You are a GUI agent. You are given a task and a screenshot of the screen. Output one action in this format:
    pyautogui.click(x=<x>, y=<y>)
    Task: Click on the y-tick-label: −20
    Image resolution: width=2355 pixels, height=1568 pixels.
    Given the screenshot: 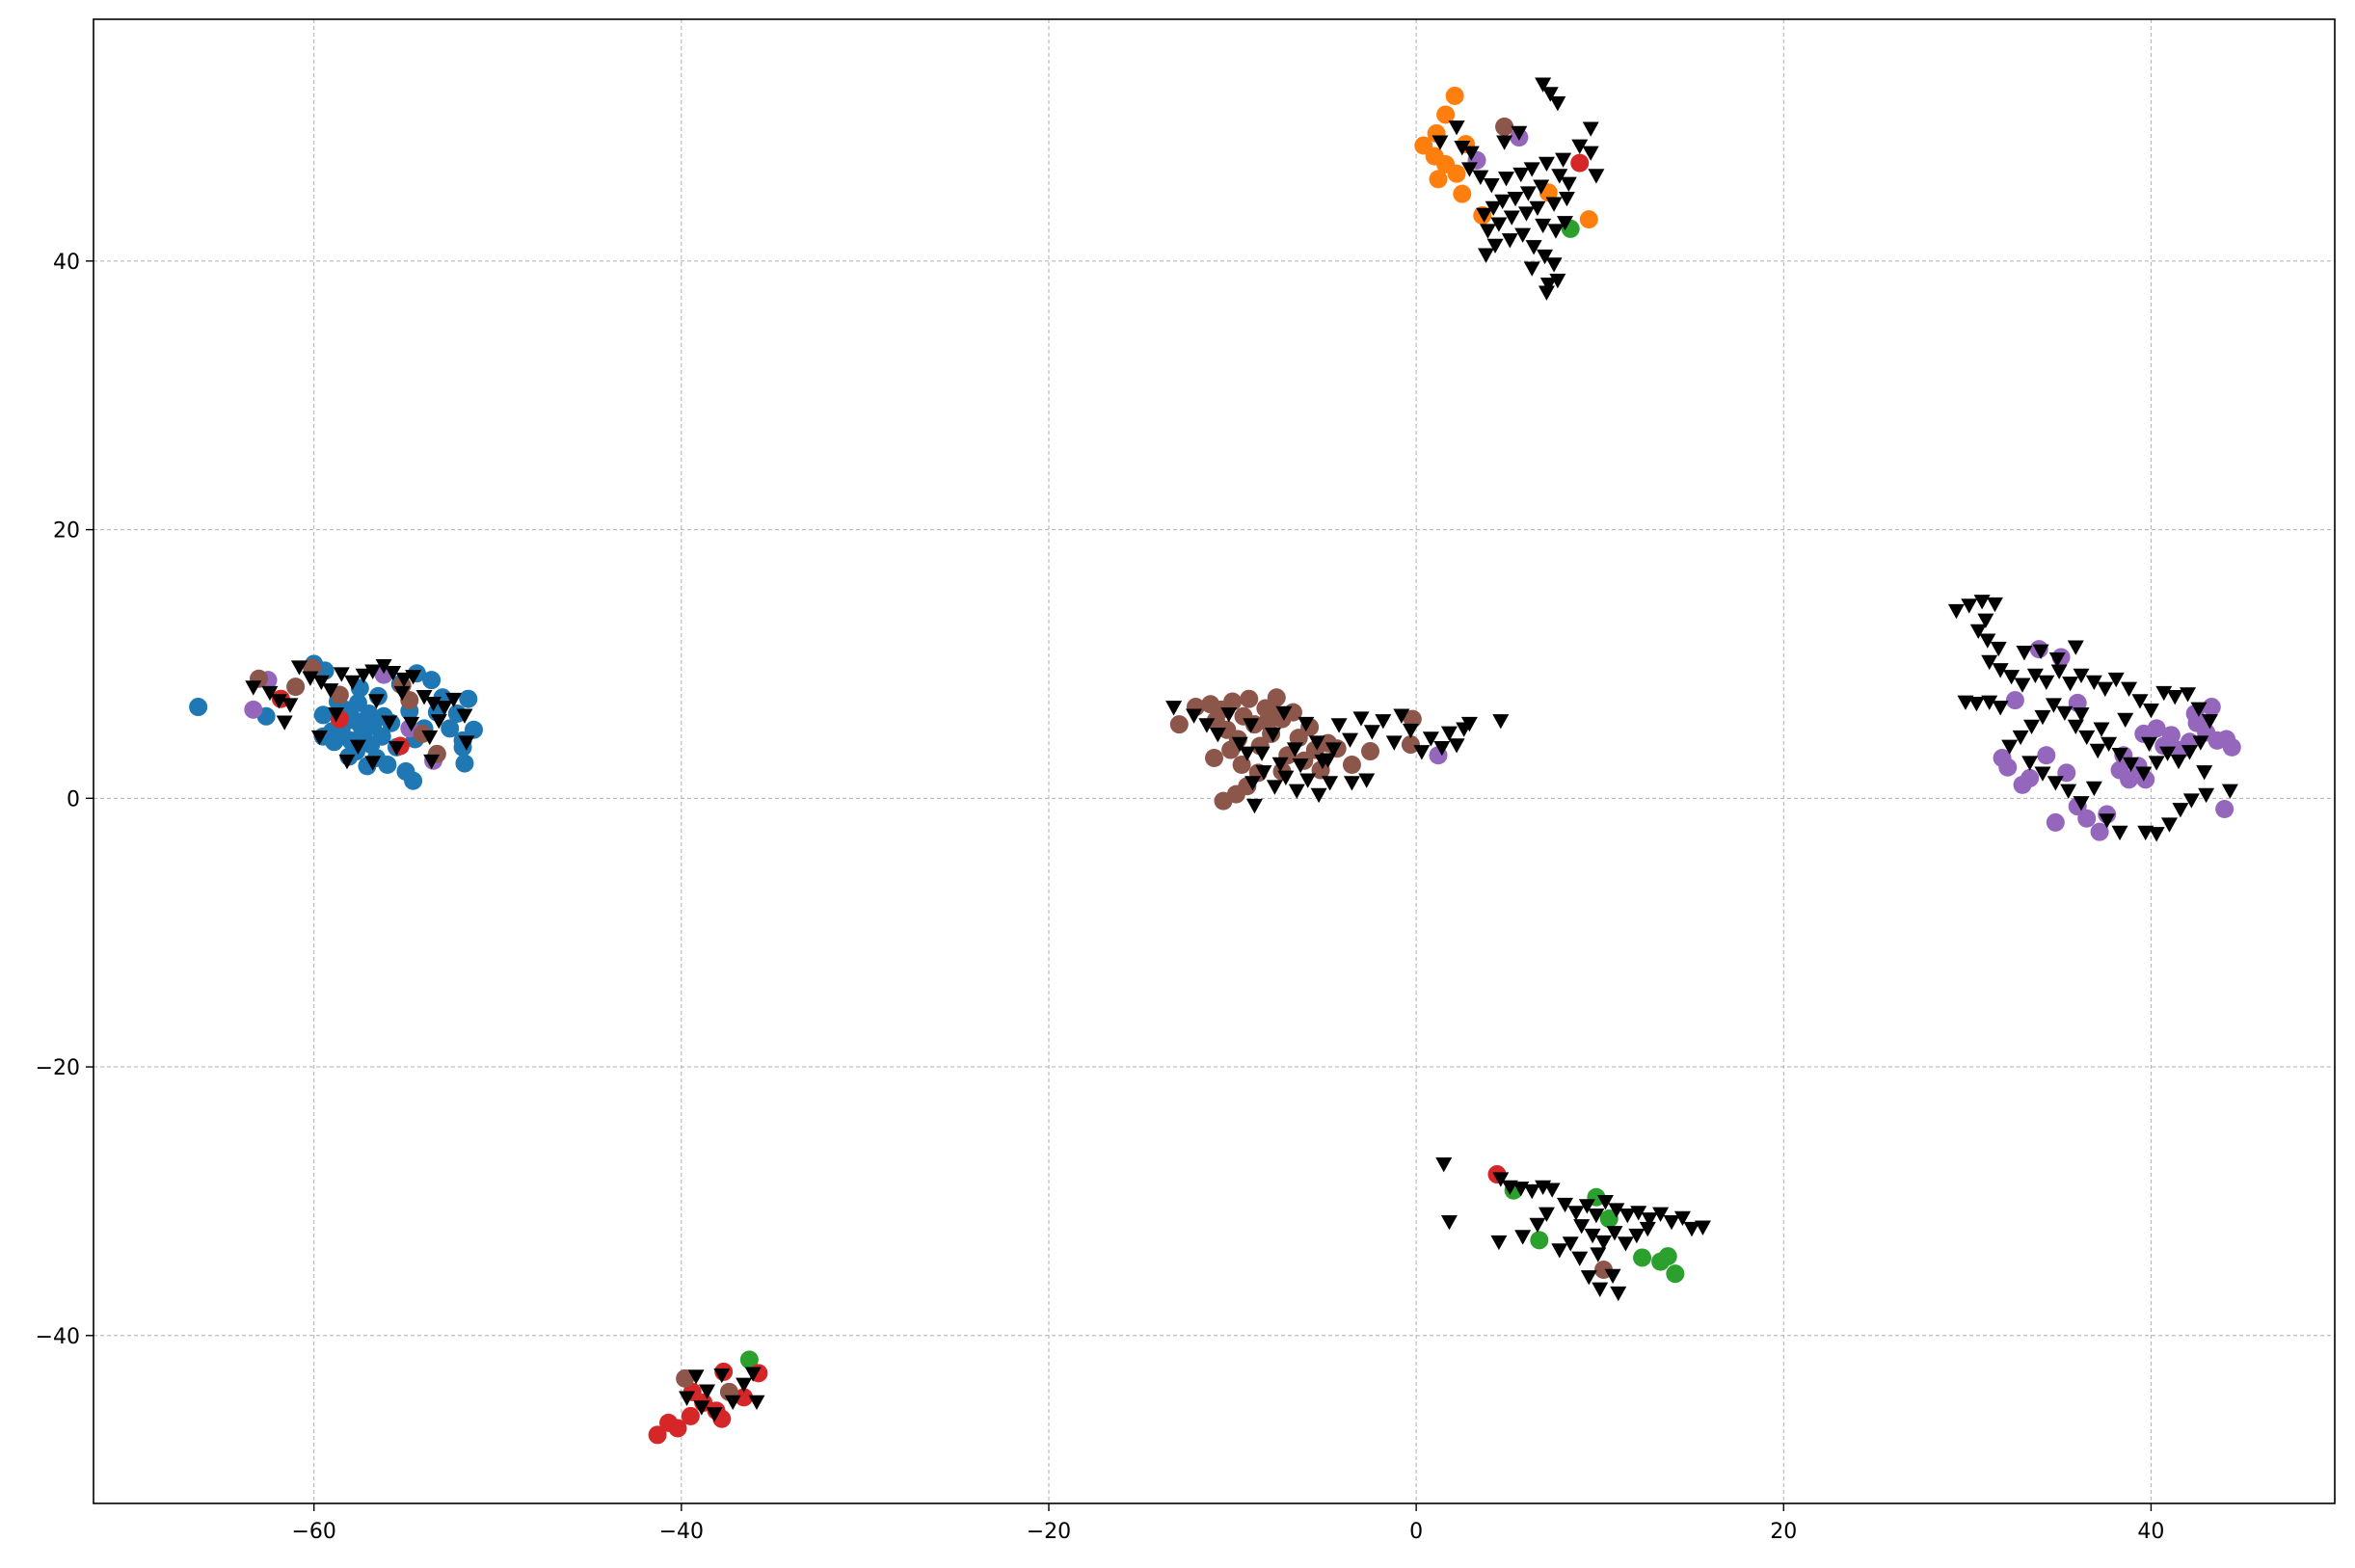 What is the action you would take?
    pyautogui.click(x=58, y=1068)
    